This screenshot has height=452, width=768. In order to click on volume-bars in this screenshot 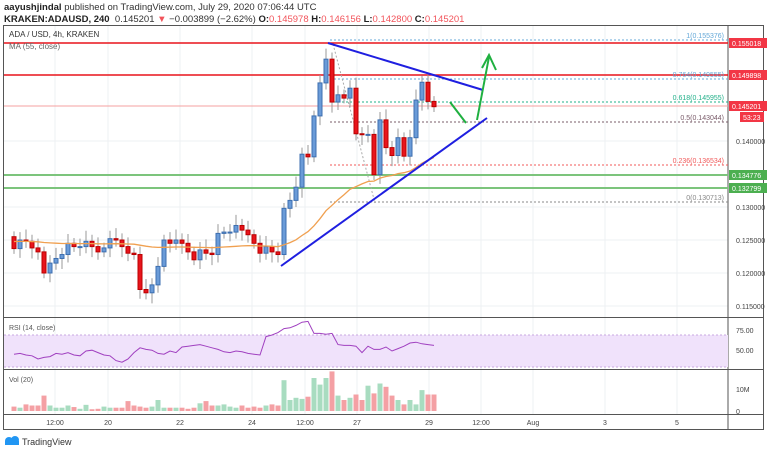, I will do `click(224, 391)`.